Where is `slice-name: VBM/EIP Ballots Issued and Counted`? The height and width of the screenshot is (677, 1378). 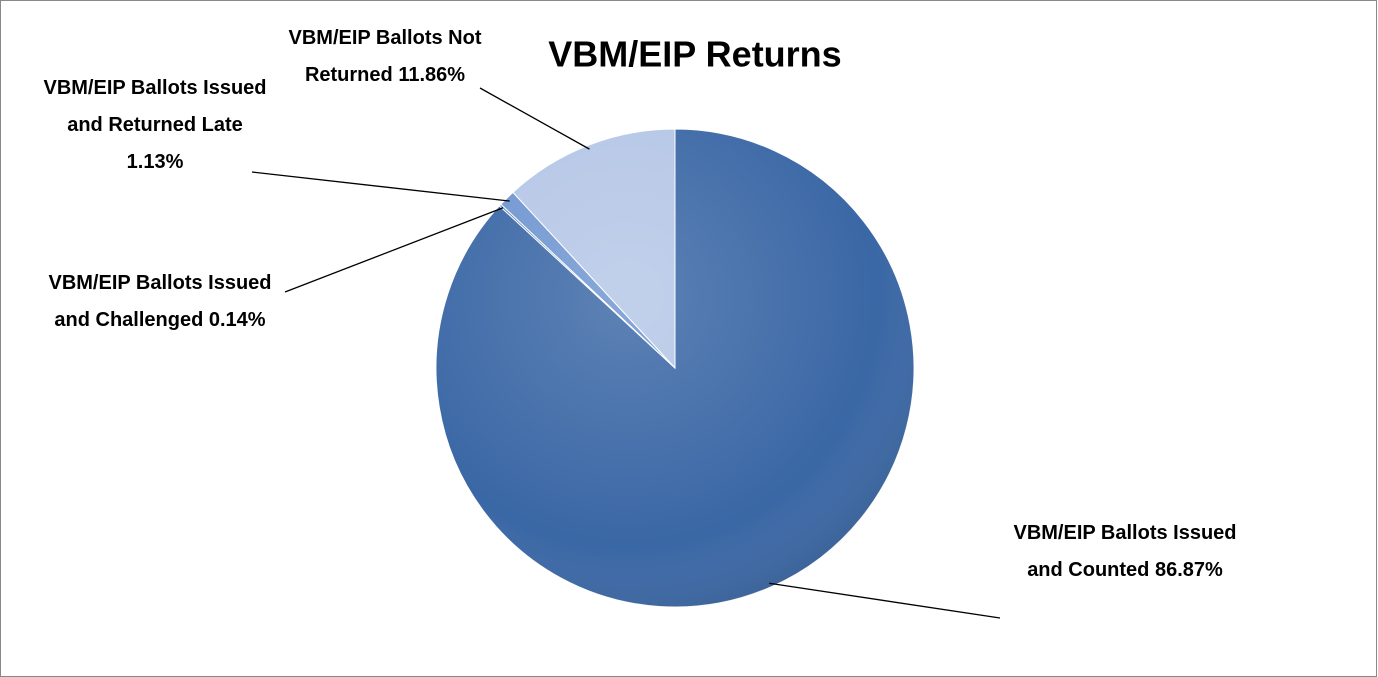
slice-name: VBM/EIP Ballots Issued and Counted is located at coordinates (1125, 551).